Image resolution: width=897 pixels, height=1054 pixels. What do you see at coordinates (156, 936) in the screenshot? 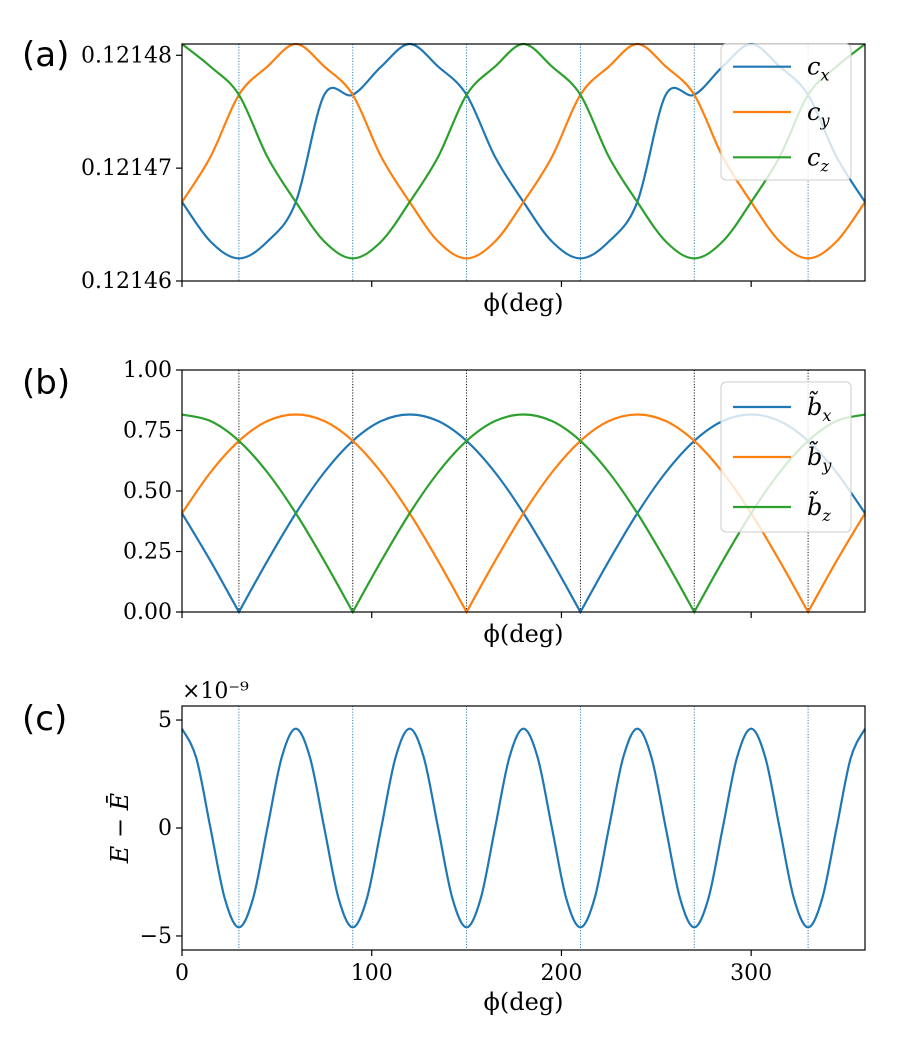
I see `ytick-label: −5` at bounding box center [156, 936].